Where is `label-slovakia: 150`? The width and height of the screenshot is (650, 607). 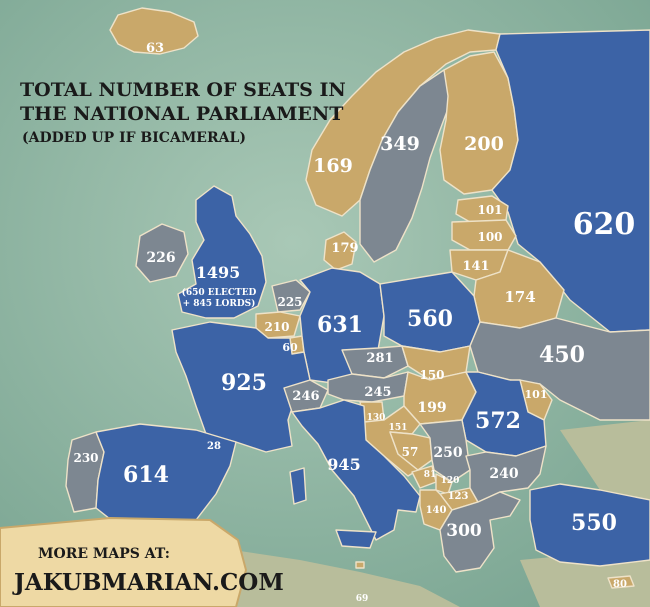
label-slovakia: 150 is located at coordinates (431, 375).